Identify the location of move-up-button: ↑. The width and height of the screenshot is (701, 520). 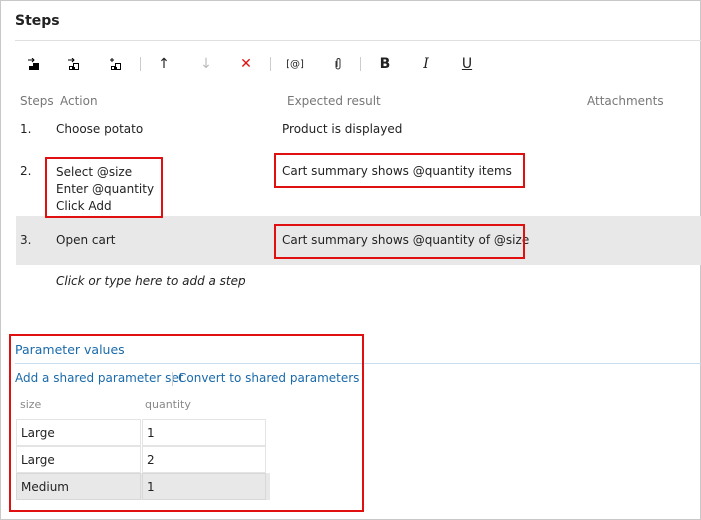
(164, 64).